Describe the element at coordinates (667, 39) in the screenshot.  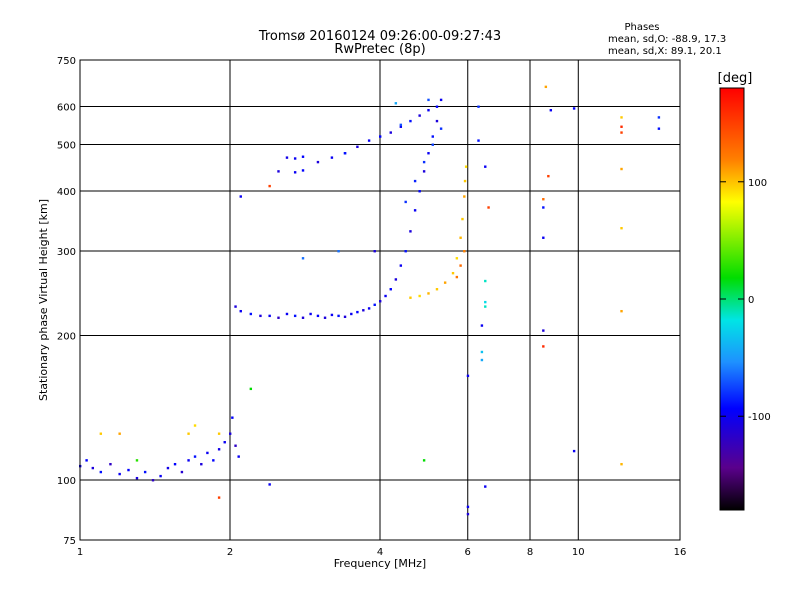
I see `phases-o-stats: mean, sd,O: -88.9, 17.3` at that location.